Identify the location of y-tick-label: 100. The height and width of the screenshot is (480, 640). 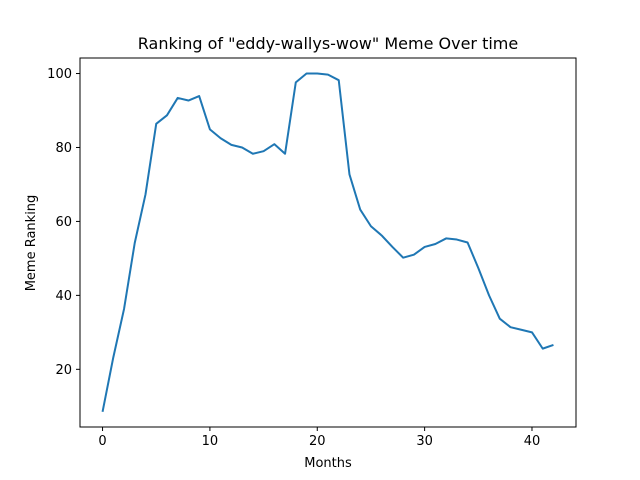
(59, 74).